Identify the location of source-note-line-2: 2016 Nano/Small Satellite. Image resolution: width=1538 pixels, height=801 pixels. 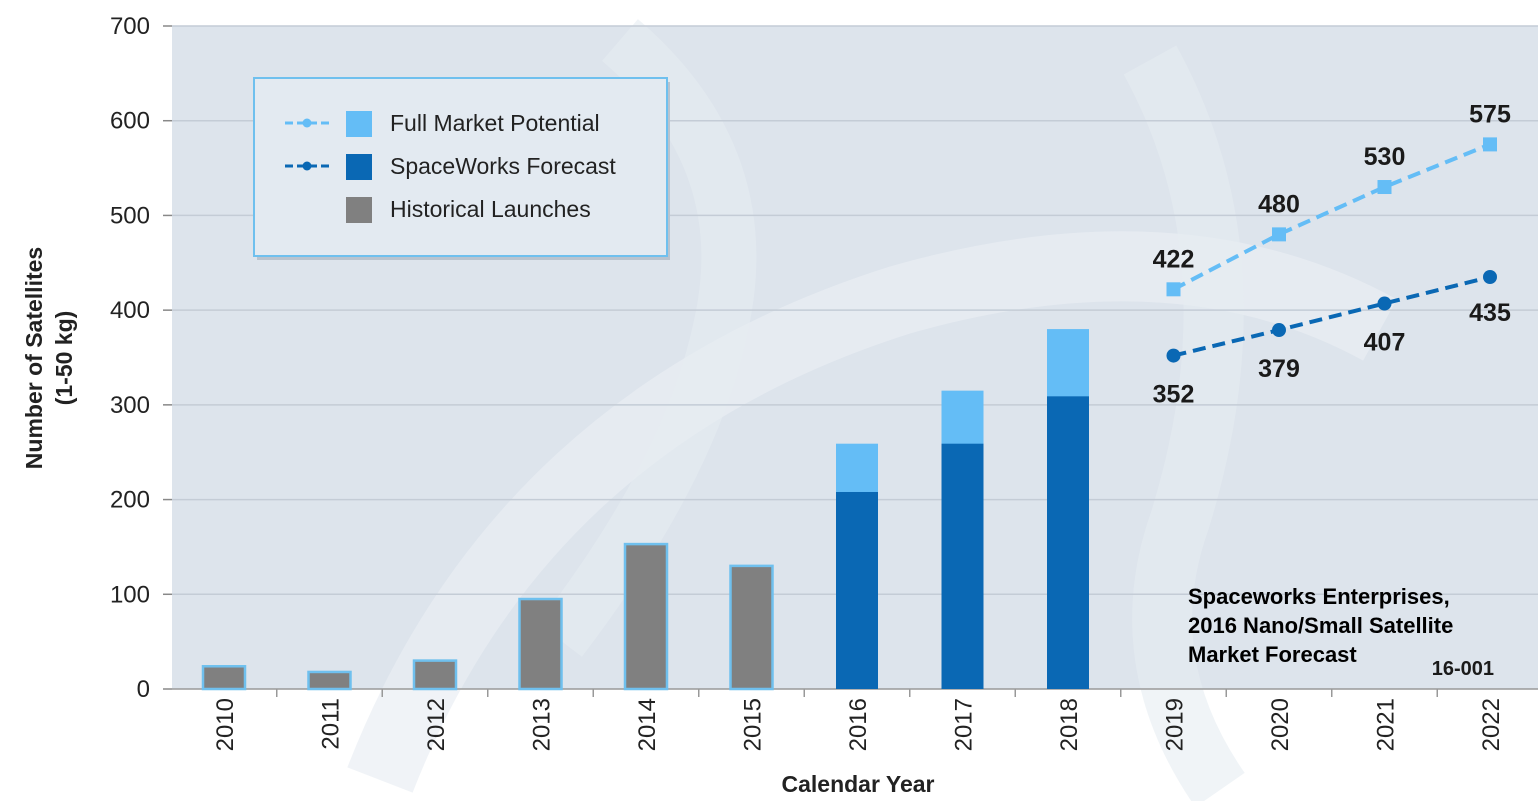
(1320, 625).